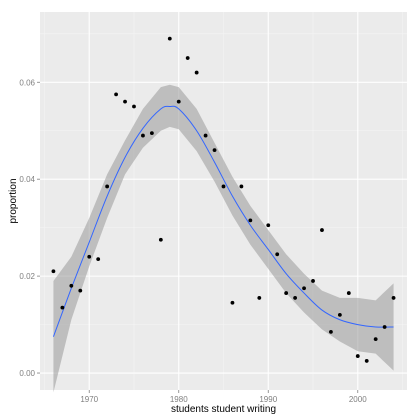  What do you see at coordinates (27, 373) in the screenshot?
I see `y-tick-label: 0.00` at bounding box center [27, 373].